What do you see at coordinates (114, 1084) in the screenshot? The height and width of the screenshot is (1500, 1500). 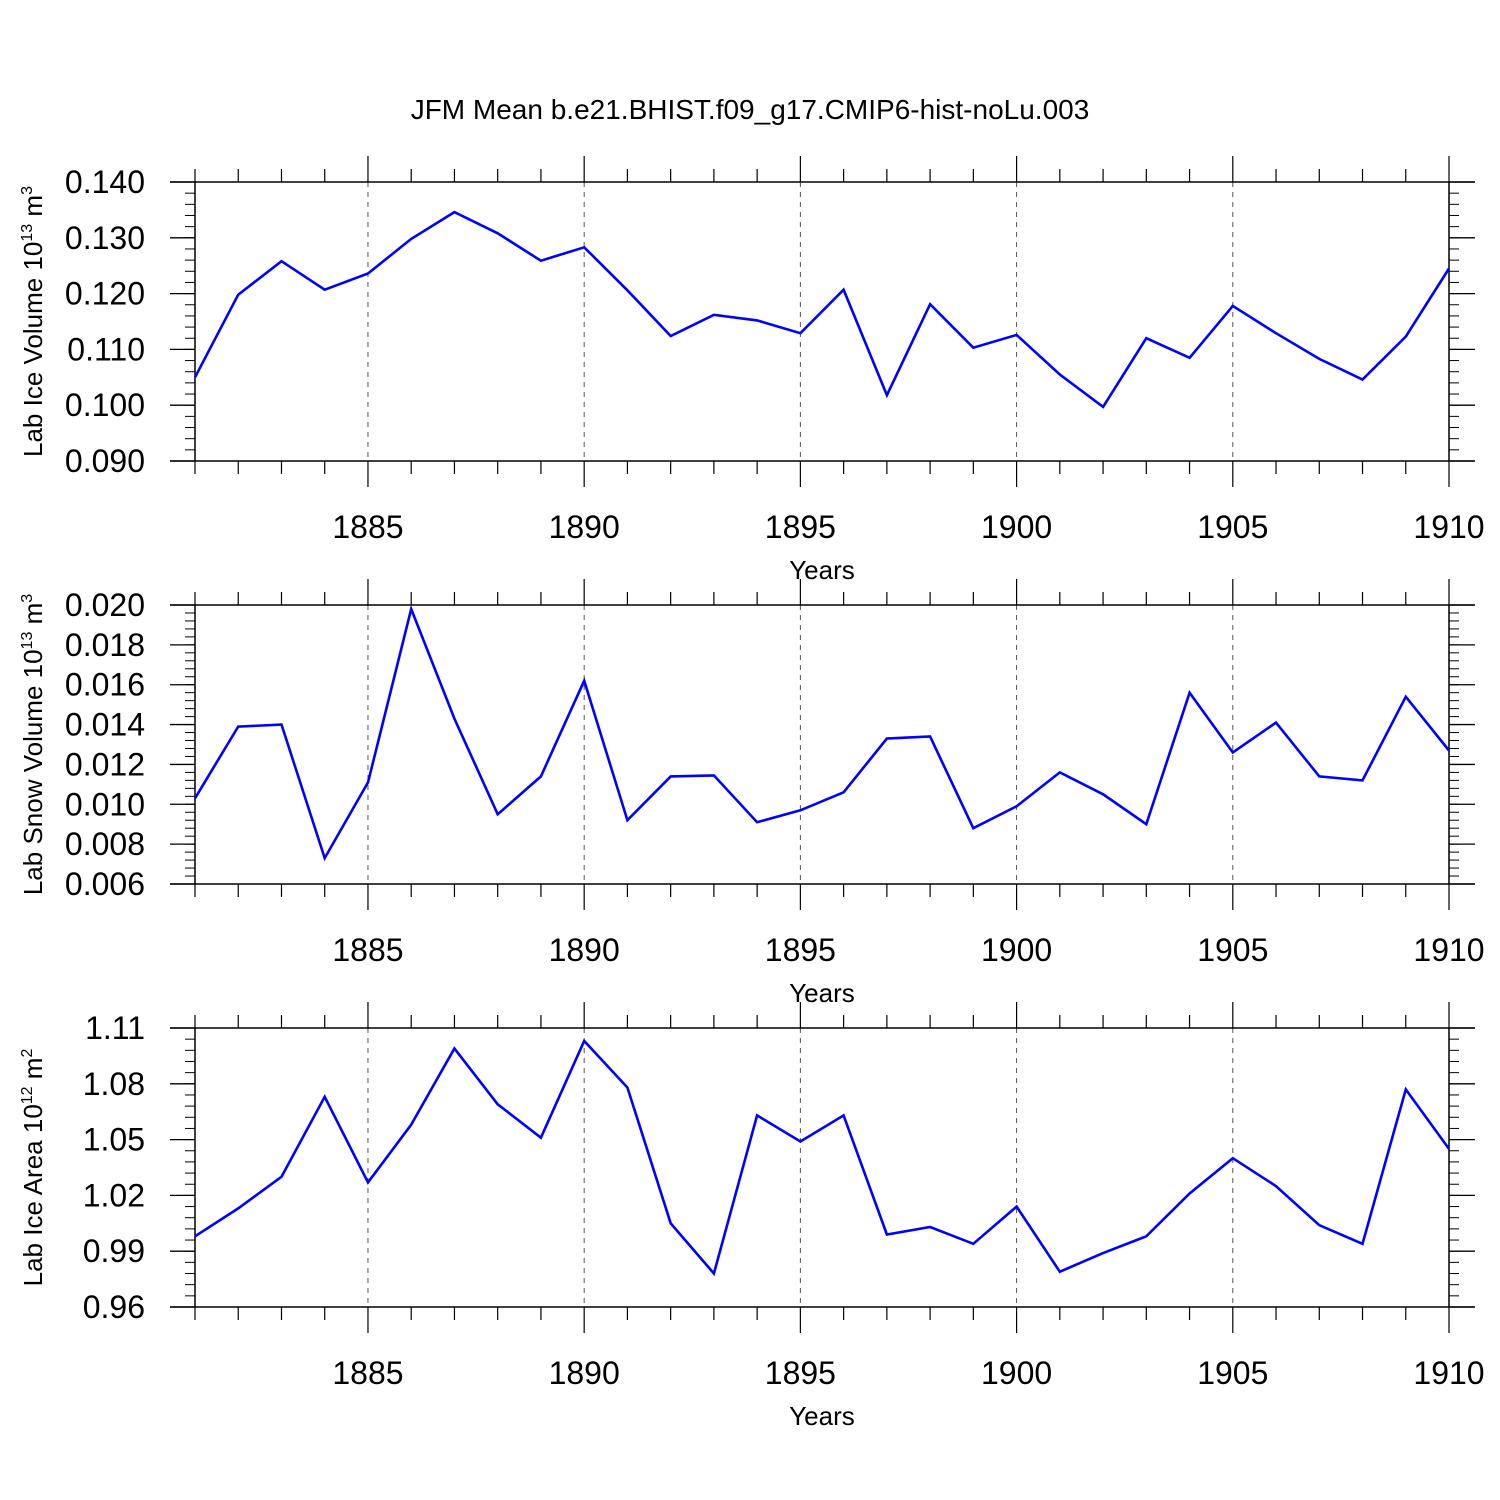 I see `y-tick-label: 1.08` at bounding box center [114, 1084].